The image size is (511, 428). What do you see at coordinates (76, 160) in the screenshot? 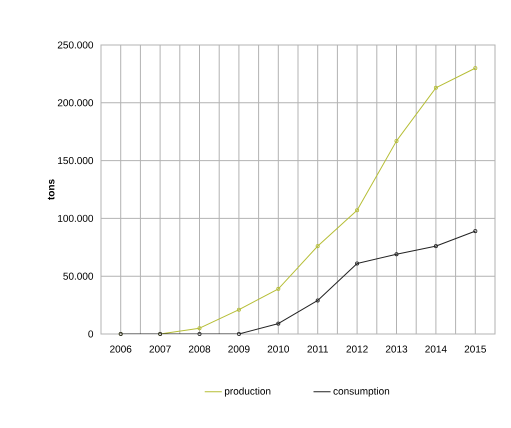
I see `y-tick-label: 150.000` at bounding box center [76, 160].